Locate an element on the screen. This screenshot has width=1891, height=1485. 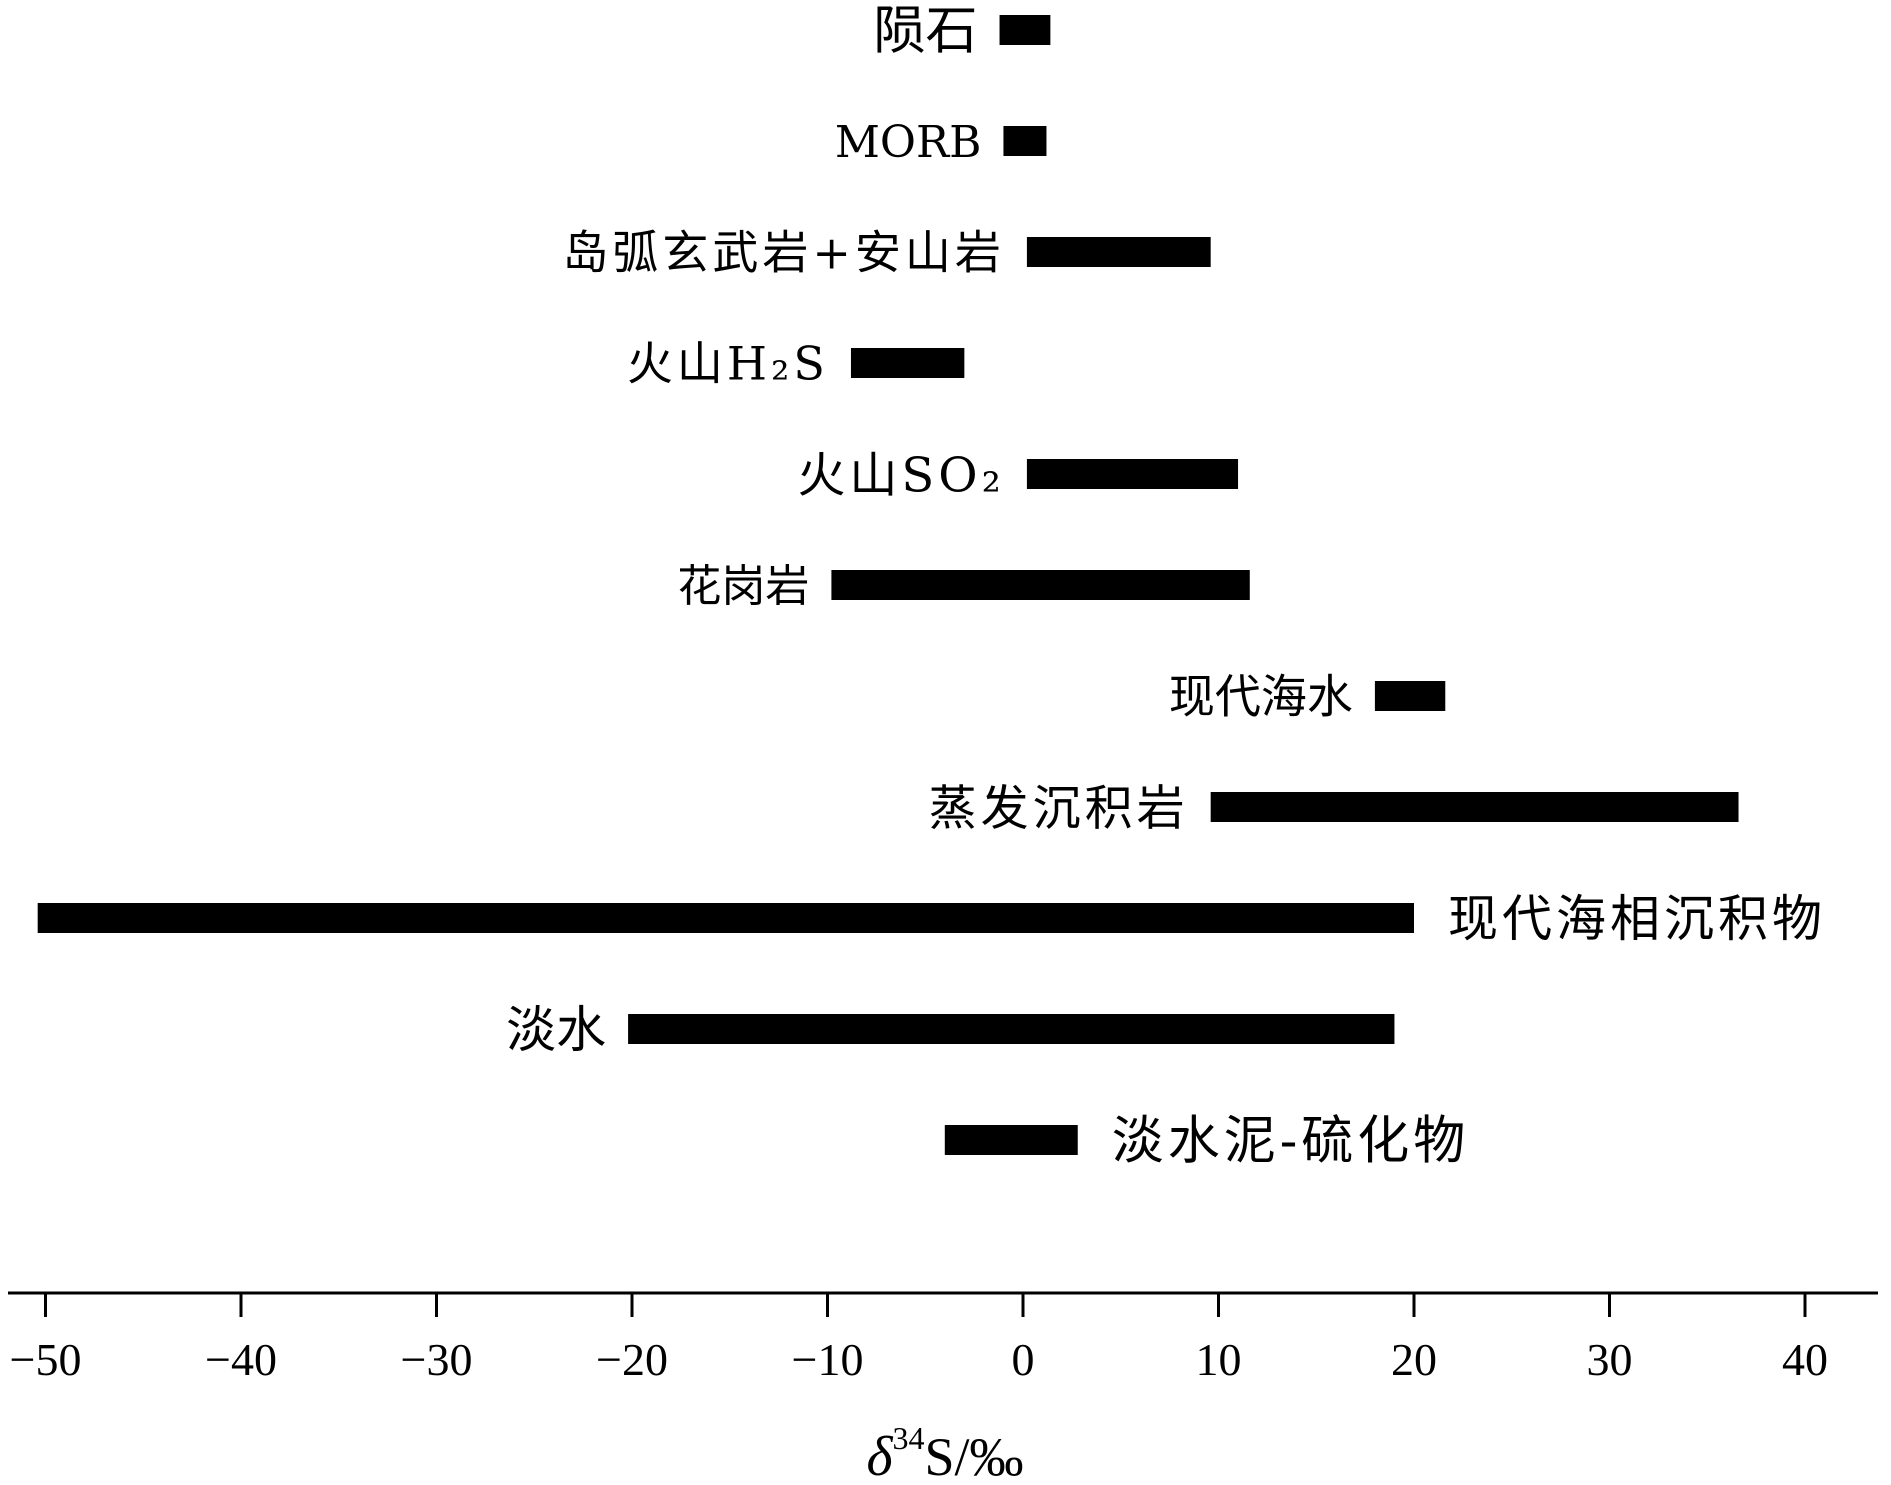
x-tick-label: −10 is located at coordinates (828, 1359).